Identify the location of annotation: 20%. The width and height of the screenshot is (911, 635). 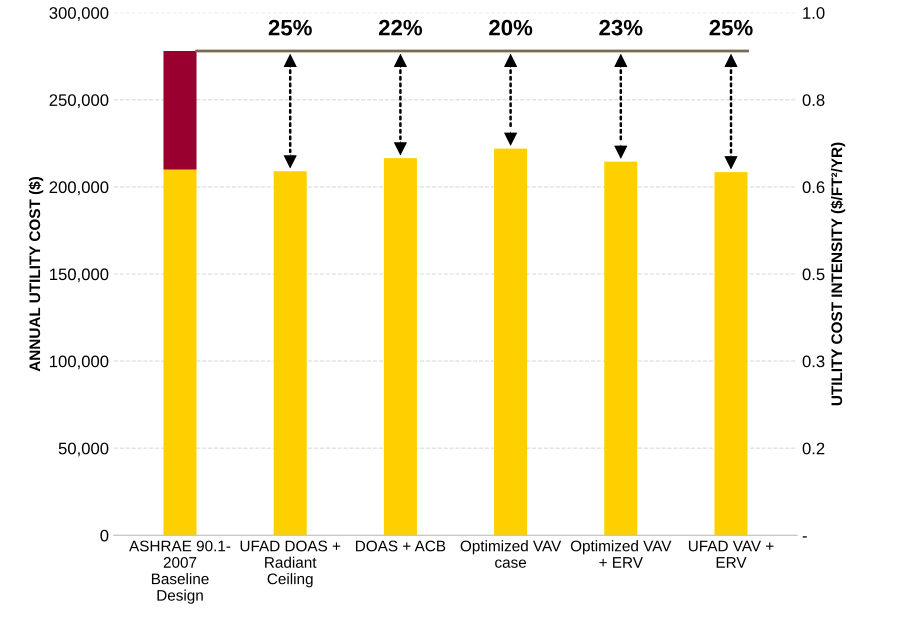
(510, 28).